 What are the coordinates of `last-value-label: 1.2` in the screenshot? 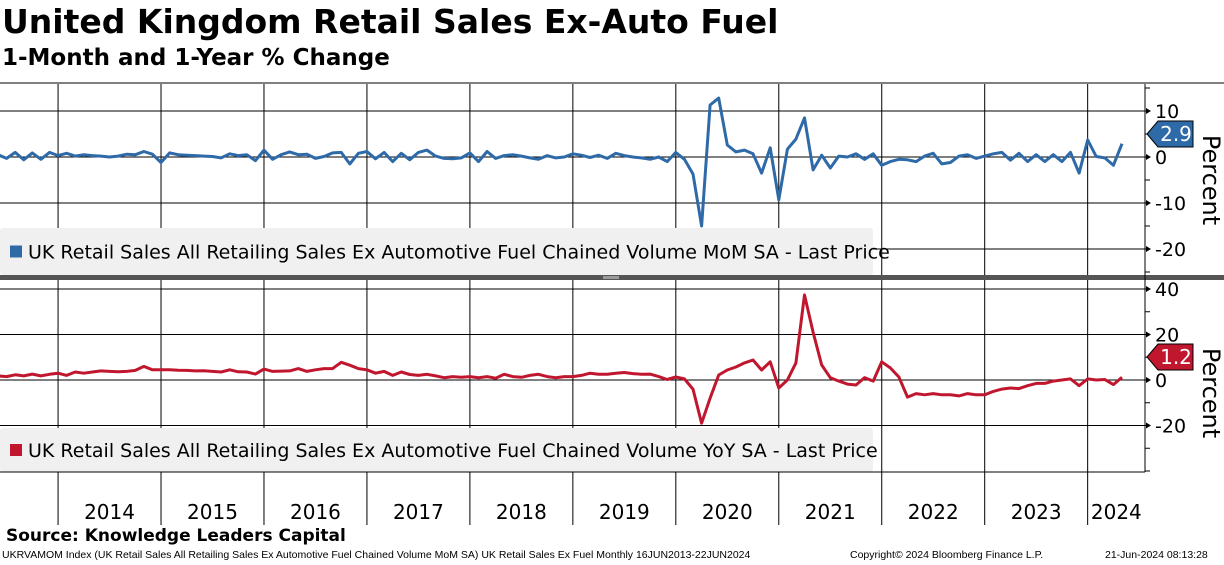 It's located at (1176, 357).